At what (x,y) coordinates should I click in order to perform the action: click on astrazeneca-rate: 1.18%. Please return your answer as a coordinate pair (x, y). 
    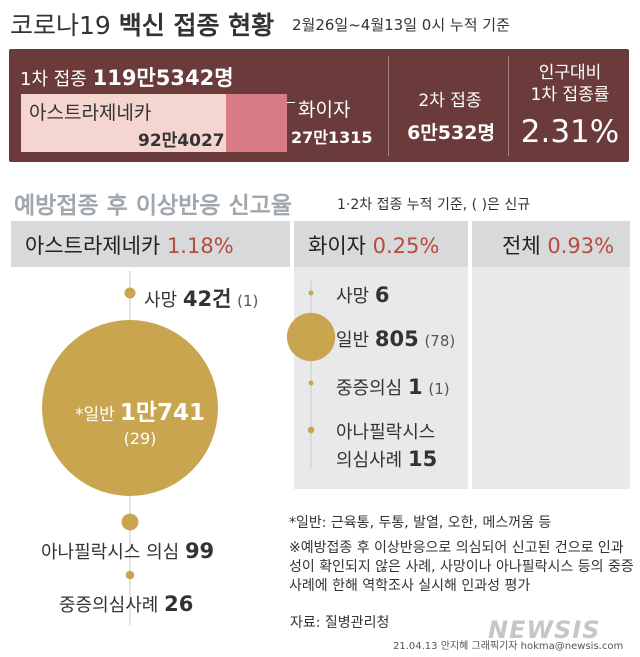
    Looking at the image, I should click on (200, 246).